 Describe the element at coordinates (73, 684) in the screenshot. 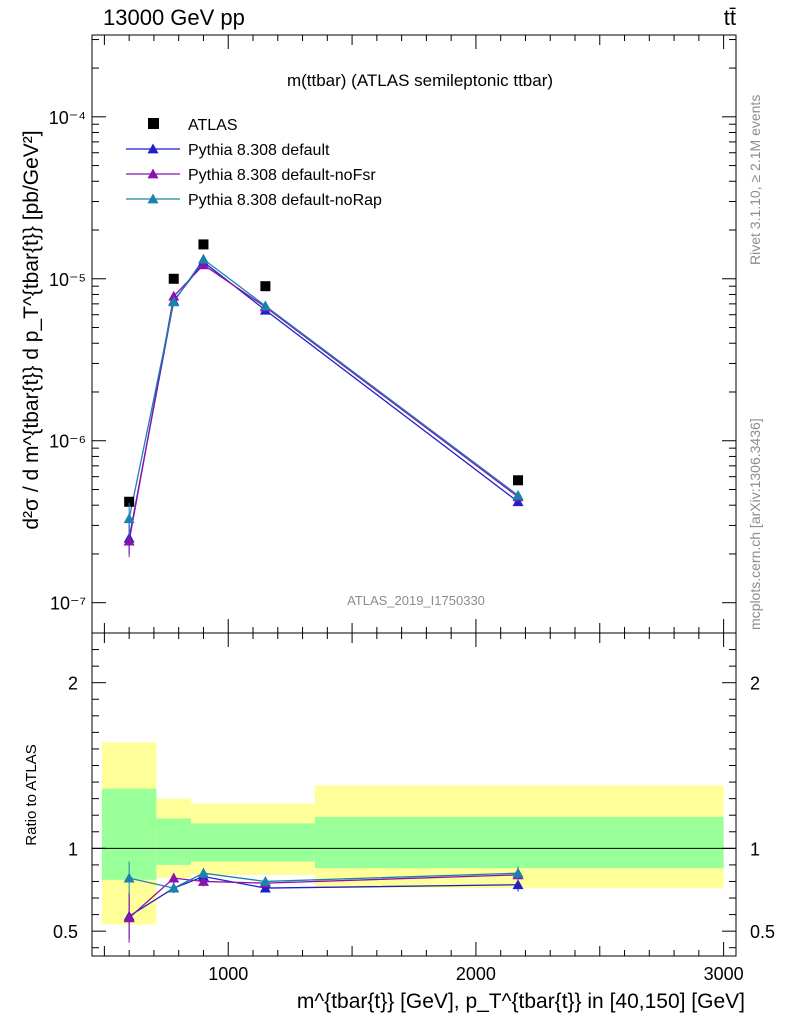

I see `ratio-y-tick-label: 2` at that location.